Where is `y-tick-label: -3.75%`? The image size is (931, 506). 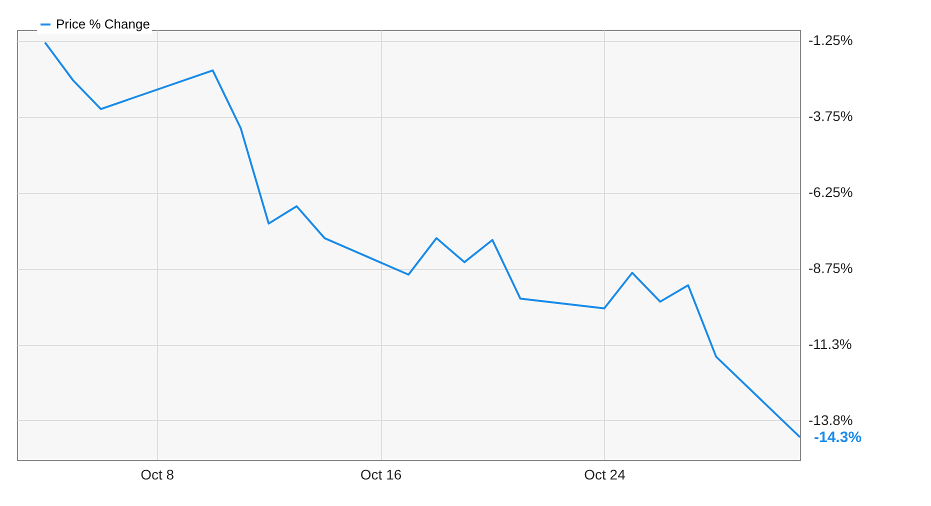 y-tick-label: -3.75% is located at coordinates (830, 116).